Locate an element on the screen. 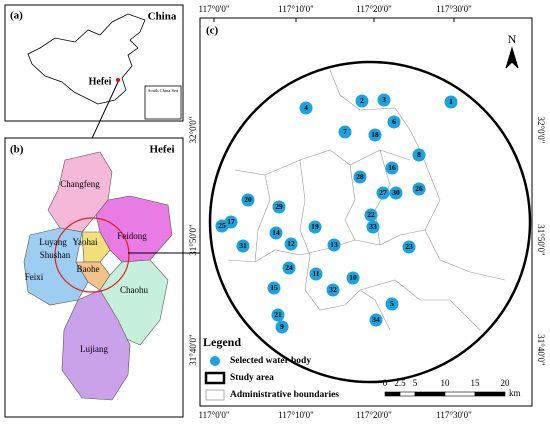 The image size is (550, 425). water-body-id: 21 is located at coordinates (278, 314).